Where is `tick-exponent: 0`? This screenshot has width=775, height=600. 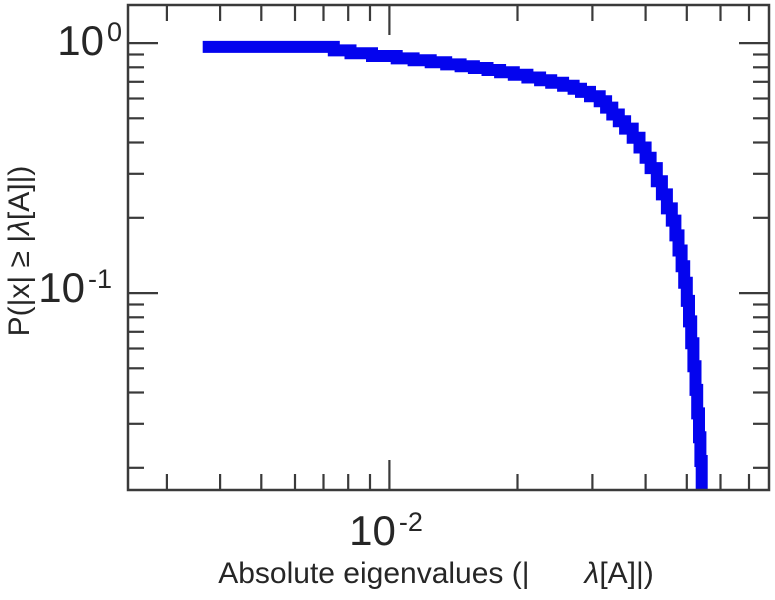
tick-exponent: 0 is located at coordinates (114, 32).